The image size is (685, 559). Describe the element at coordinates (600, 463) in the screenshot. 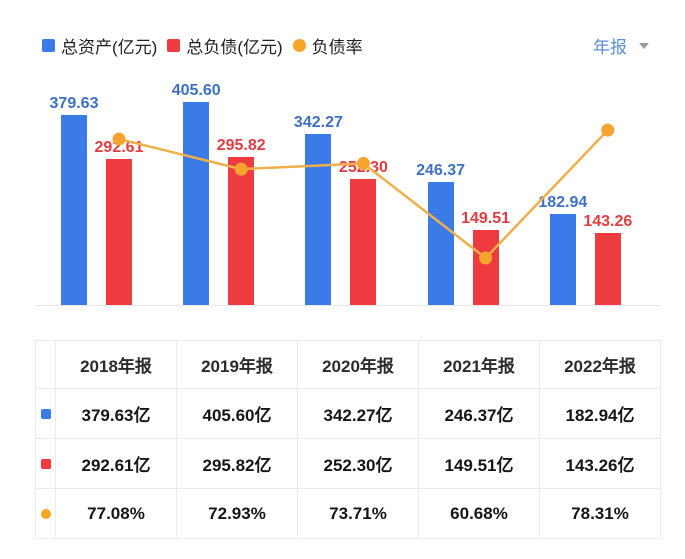

I see `cell-liabilities-4: 143.26亿` at that location.